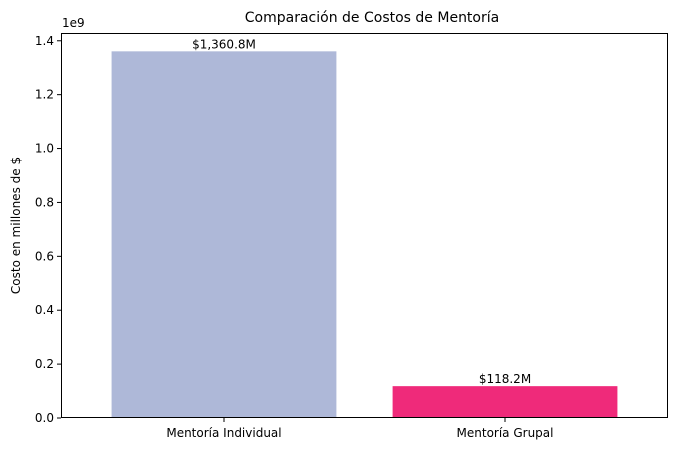 Image resolution: width=691 pixels, height=452 pixels. Describe the element at coordinates (44, 149) in the screenshot. I see `y-tick-label-5: 1.0` at that location.